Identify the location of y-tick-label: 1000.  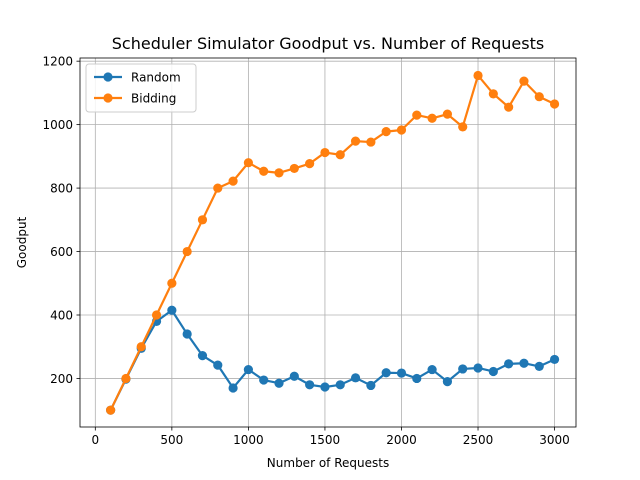
(57, 125).